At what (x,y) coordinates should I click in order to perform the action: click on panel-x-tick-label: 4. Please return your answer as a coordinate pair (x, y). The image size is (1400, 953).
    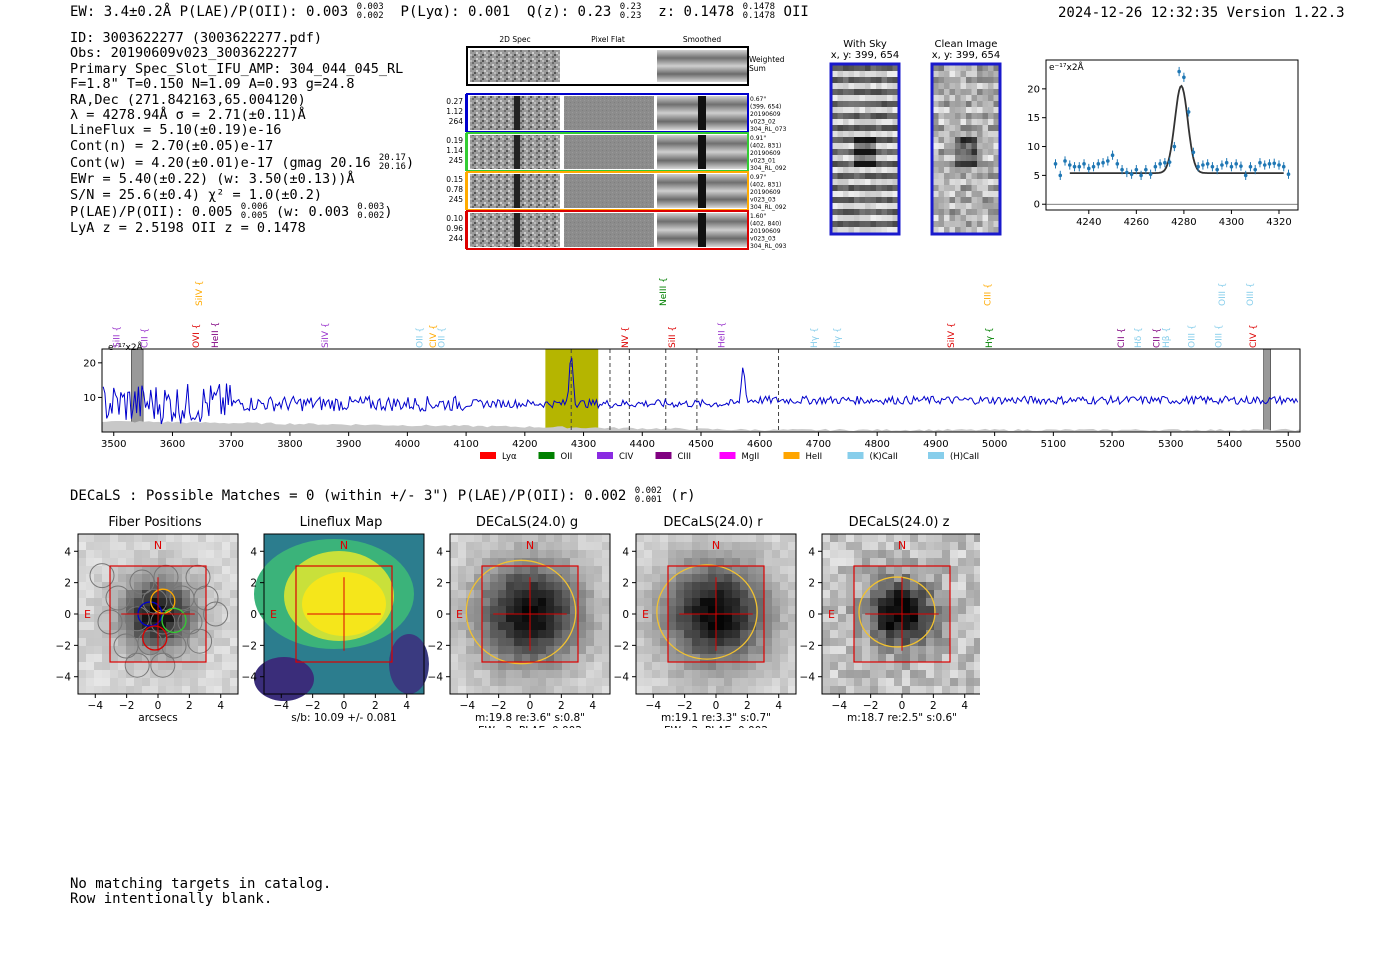
    Looking at the image, I should click on (220, 706).